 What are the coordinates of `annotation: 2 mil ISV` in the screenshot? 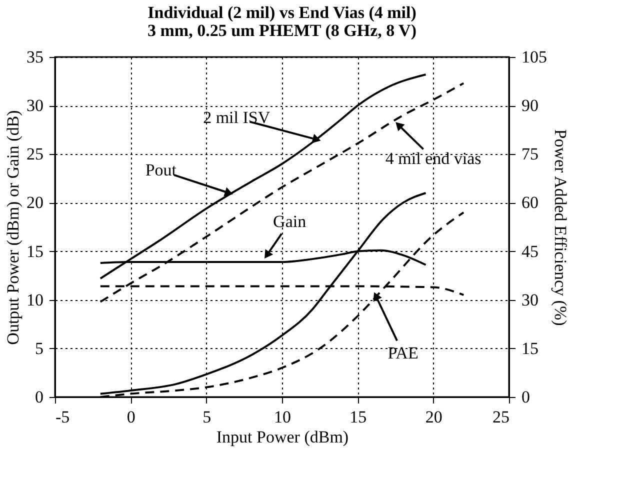 It's located at (237, 118).